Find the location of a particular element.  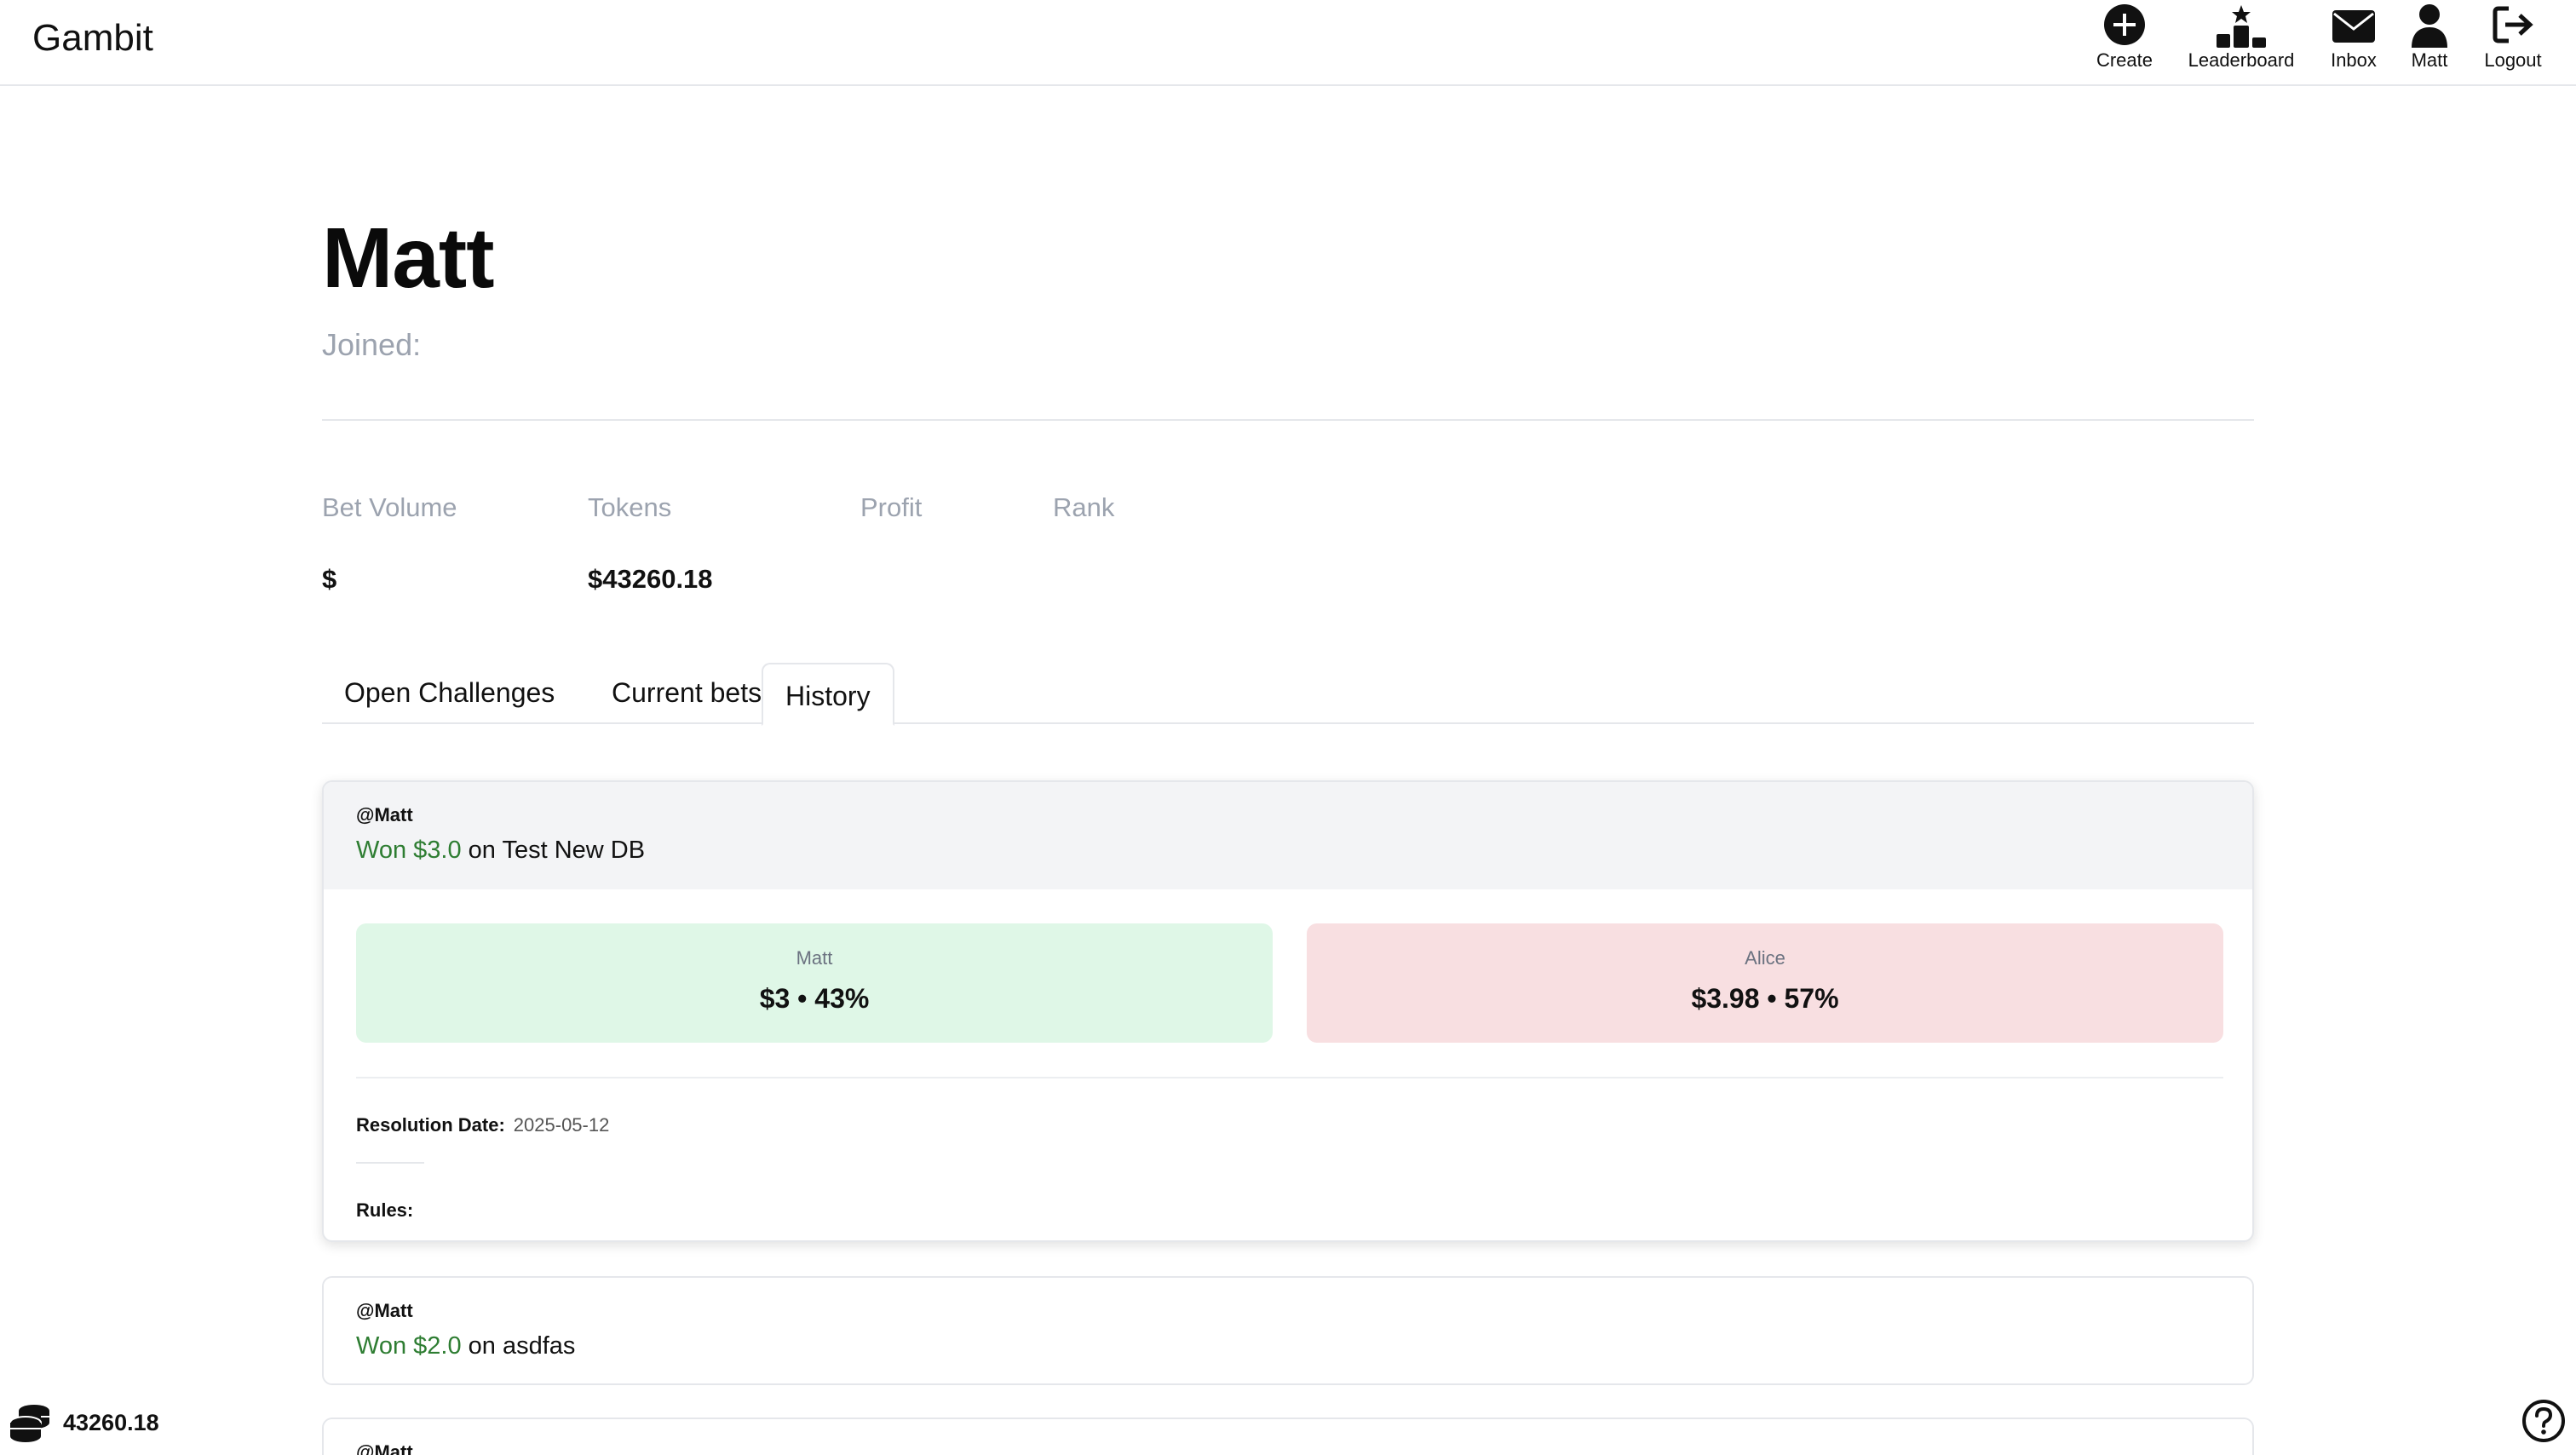

nav-leaderboard: Leaderboard is located at coordinates (2241, 42).